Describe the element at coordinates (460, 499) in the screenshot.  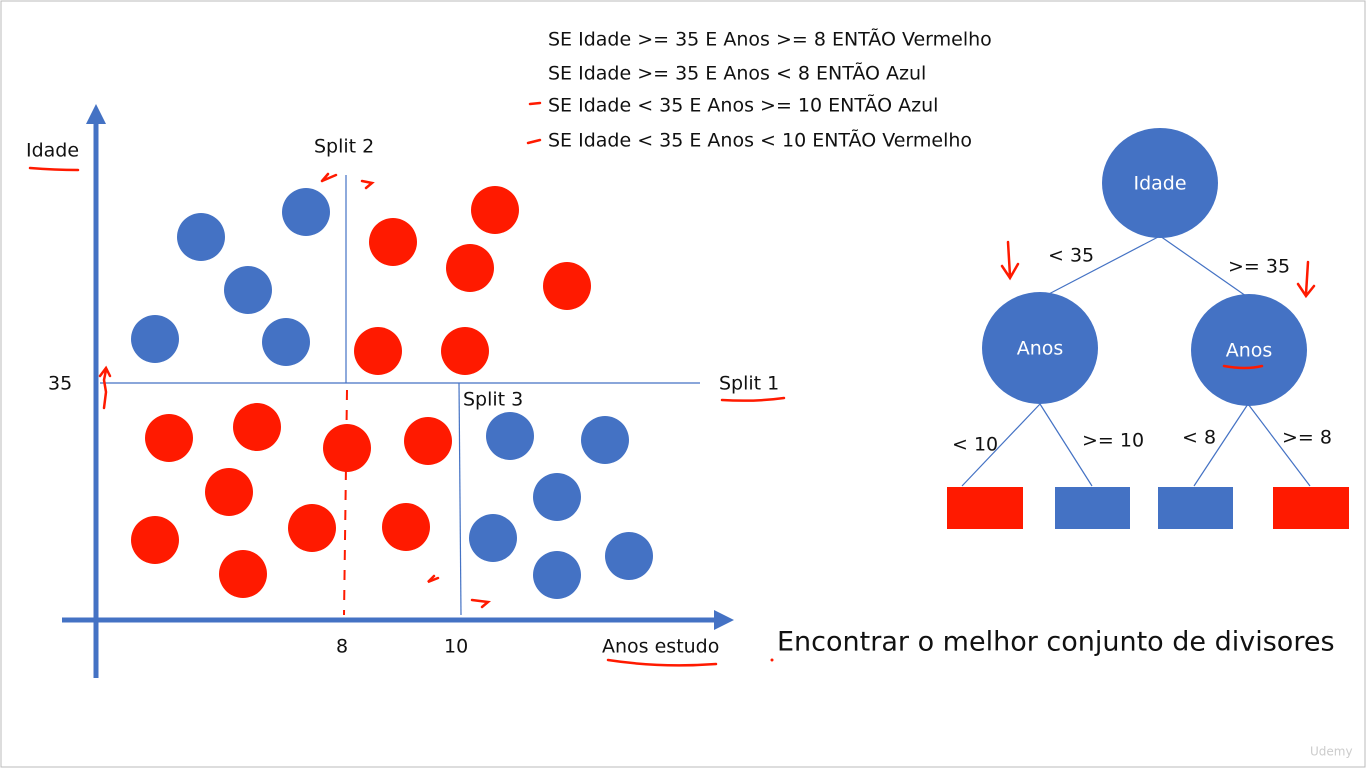
I see `split-3-line` at that location.